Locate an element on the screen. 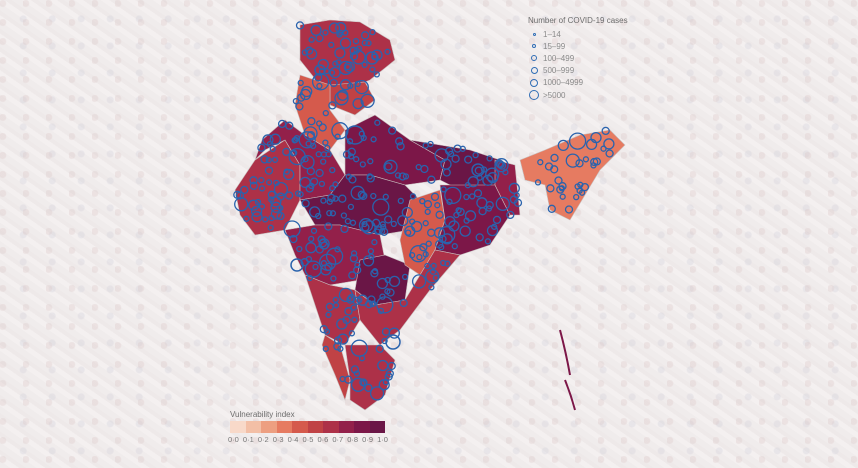  legend-cases-item: 500–999 is located at coordinates (578, 71).